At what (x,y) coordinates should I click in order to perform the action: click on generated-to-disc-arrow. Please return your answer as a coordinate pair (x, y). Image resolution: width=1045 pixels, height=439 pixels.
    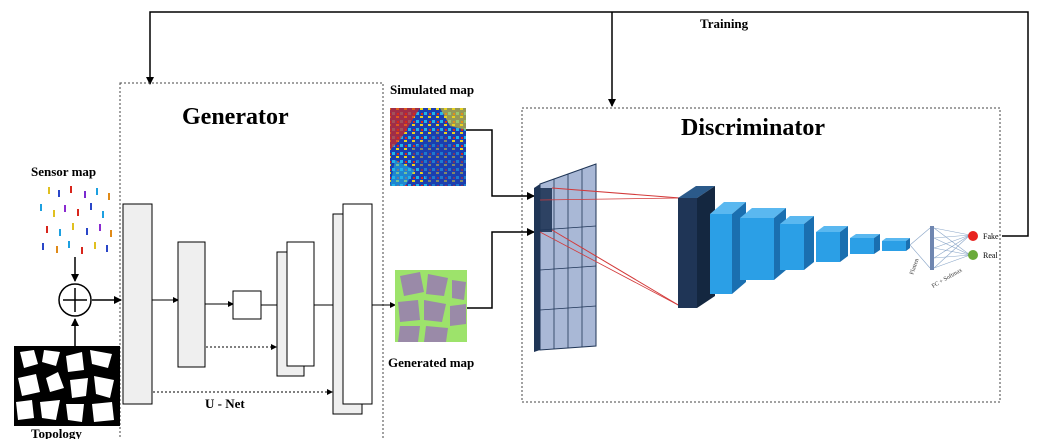
    Looking at the image, I should click on (501, 268).